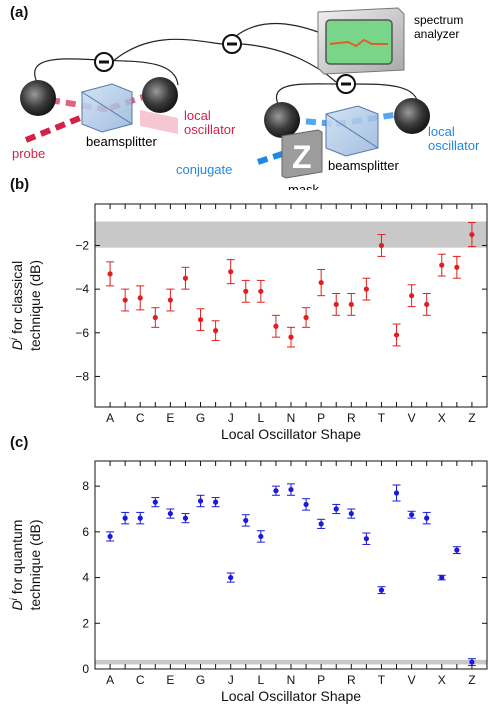  I want to click on y-axis-label-line1: Di for quantum, so click(17, 565).